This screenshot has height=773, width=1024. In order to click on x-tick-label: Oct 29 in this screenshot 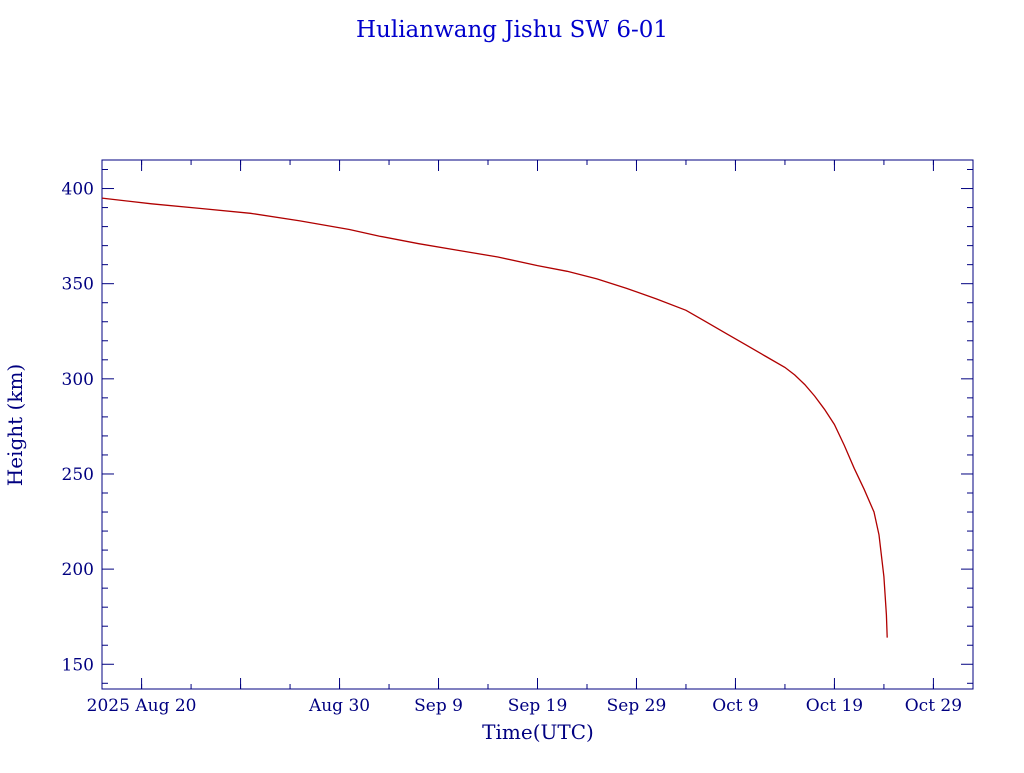, I will do `click(933, 706)`.